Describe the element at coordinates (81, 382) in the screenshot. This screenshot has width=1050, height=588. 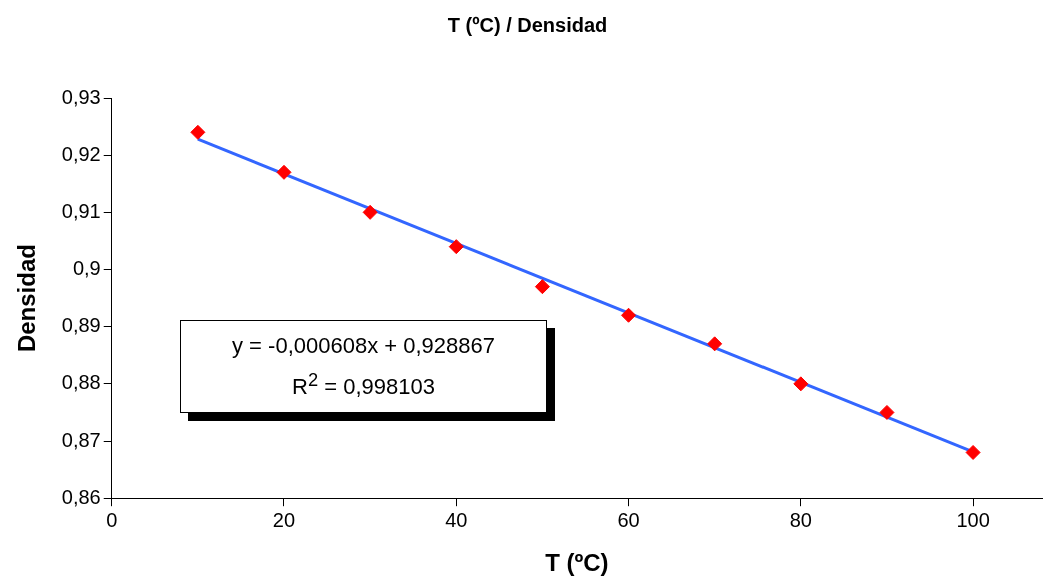
I see `y-tick-label: 0,88` at that location.